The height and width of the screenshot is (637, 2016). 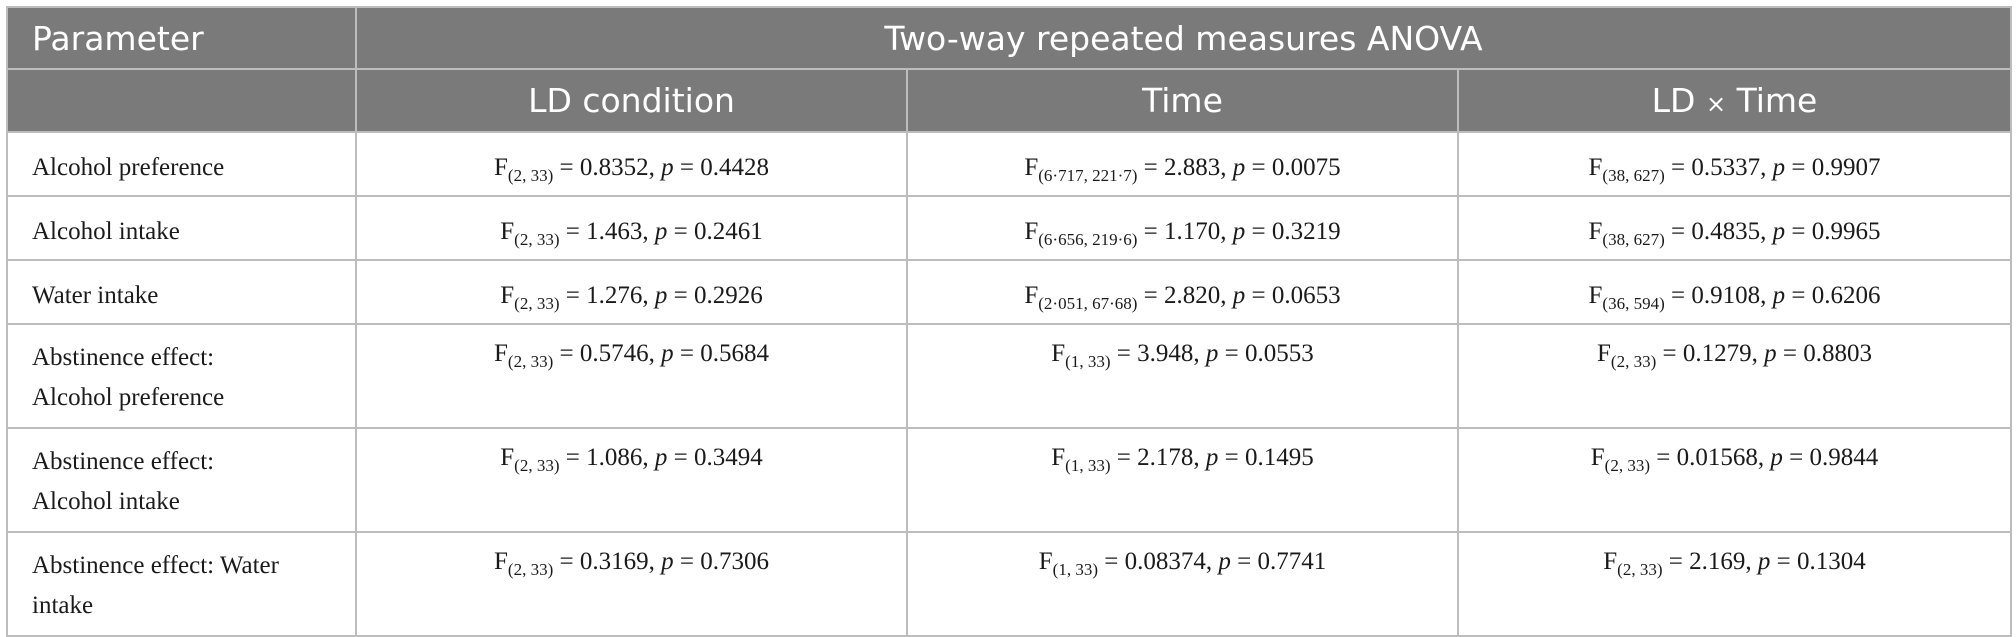 What do you see at coordinates (181, 100) in the screenshot?
I see `header-blank` at bounding box center [181, 100].